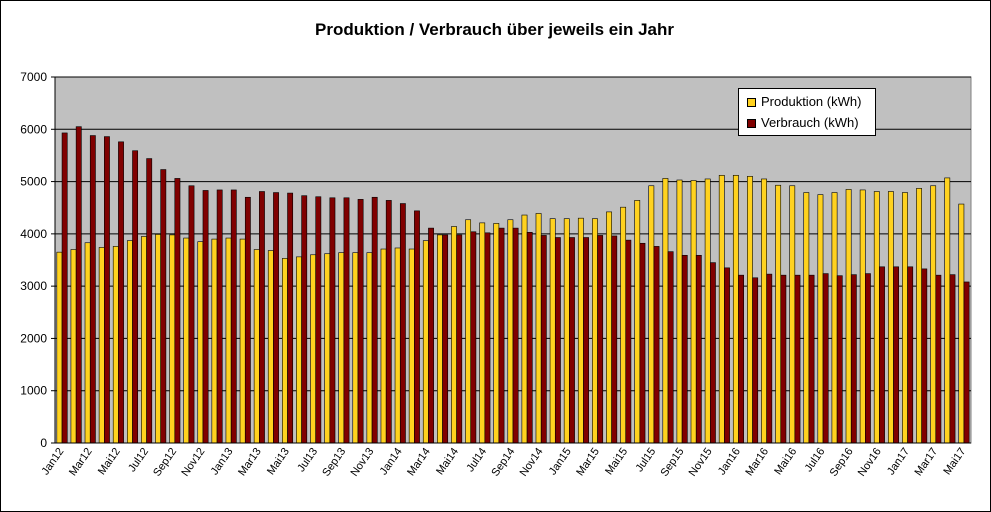 This screenshot has width=991, height=512. I want to click on x-tick-label: Jan15, so click(560, 461).